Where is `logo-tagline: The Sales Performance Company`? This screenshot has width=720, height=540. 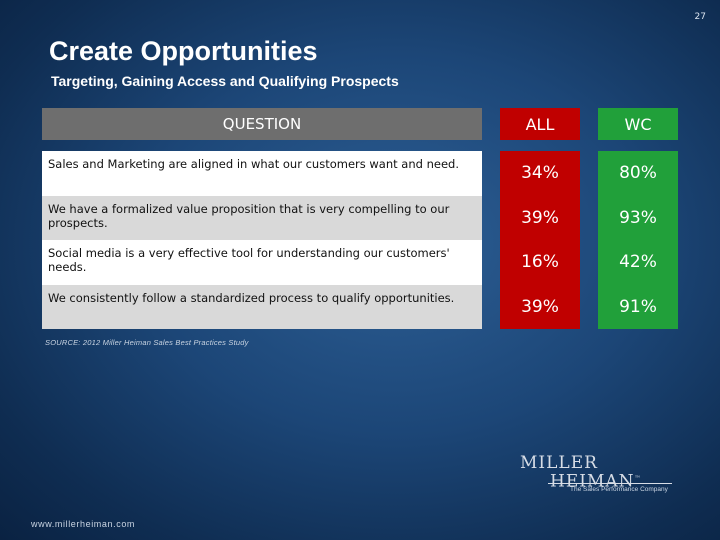
logo-tagline: The Sales Performance Company is located at coordinates (619, 489).